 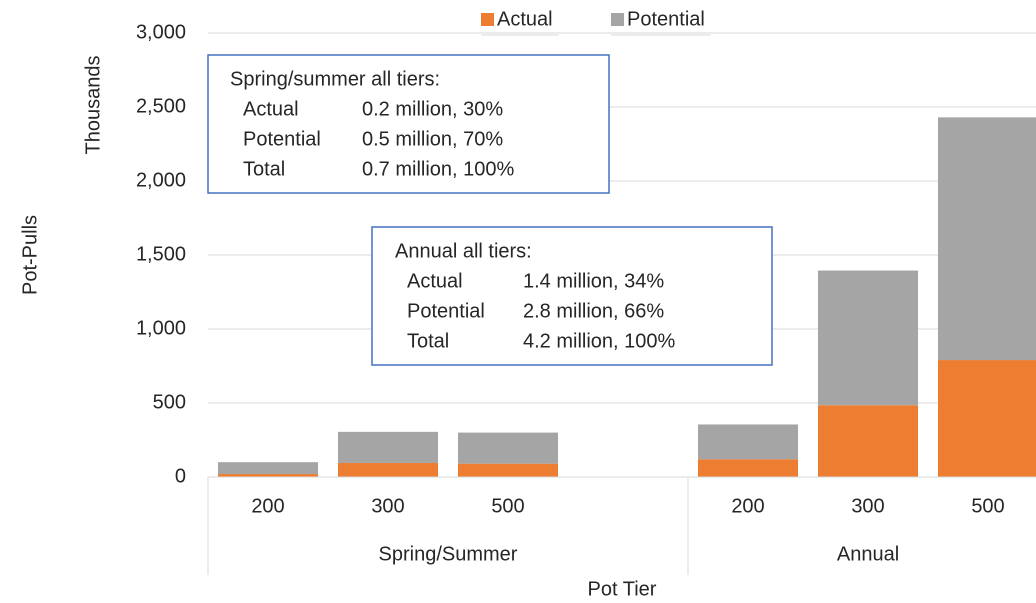 What do you see at coordinates (161, 254) in the screenshot?
I see `y-tick-label: 1,500` at bounding box center [161, 254].